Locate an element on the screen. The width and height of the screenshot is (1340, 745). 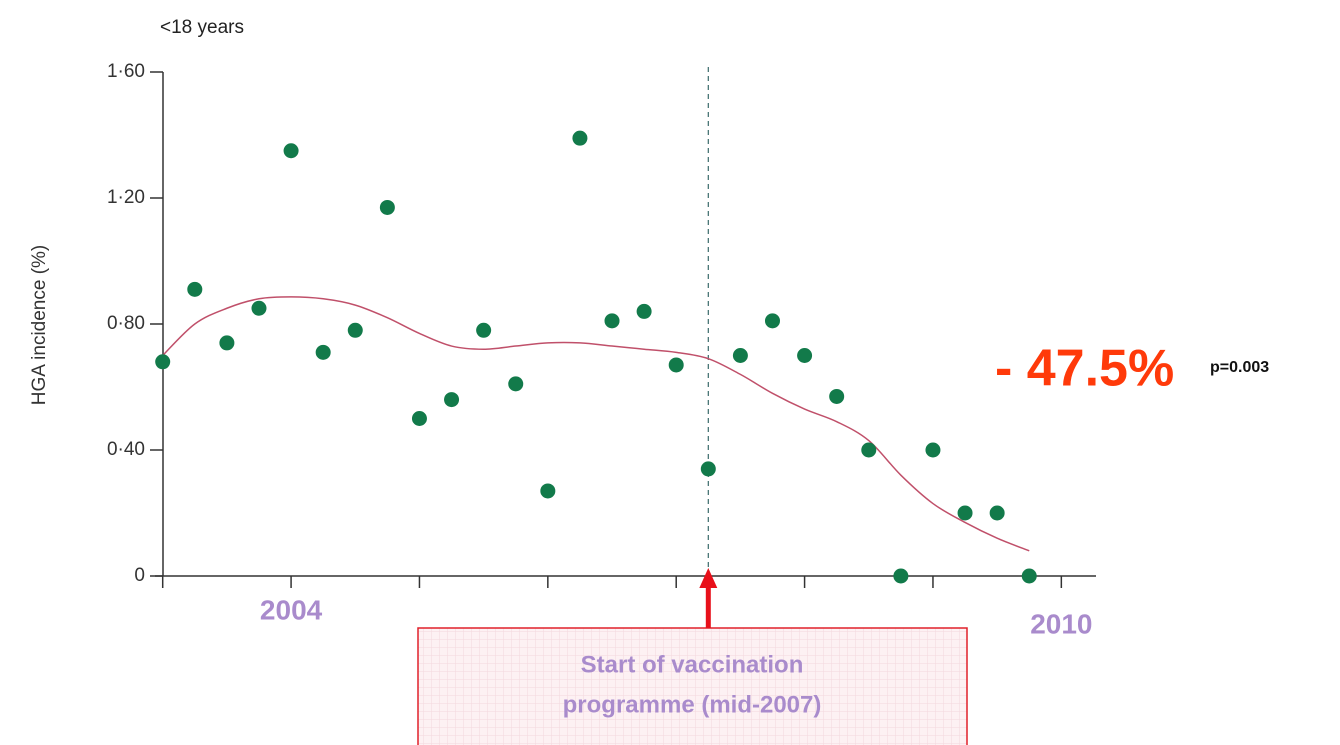
arrow-head is located at coordinates (708, 578).